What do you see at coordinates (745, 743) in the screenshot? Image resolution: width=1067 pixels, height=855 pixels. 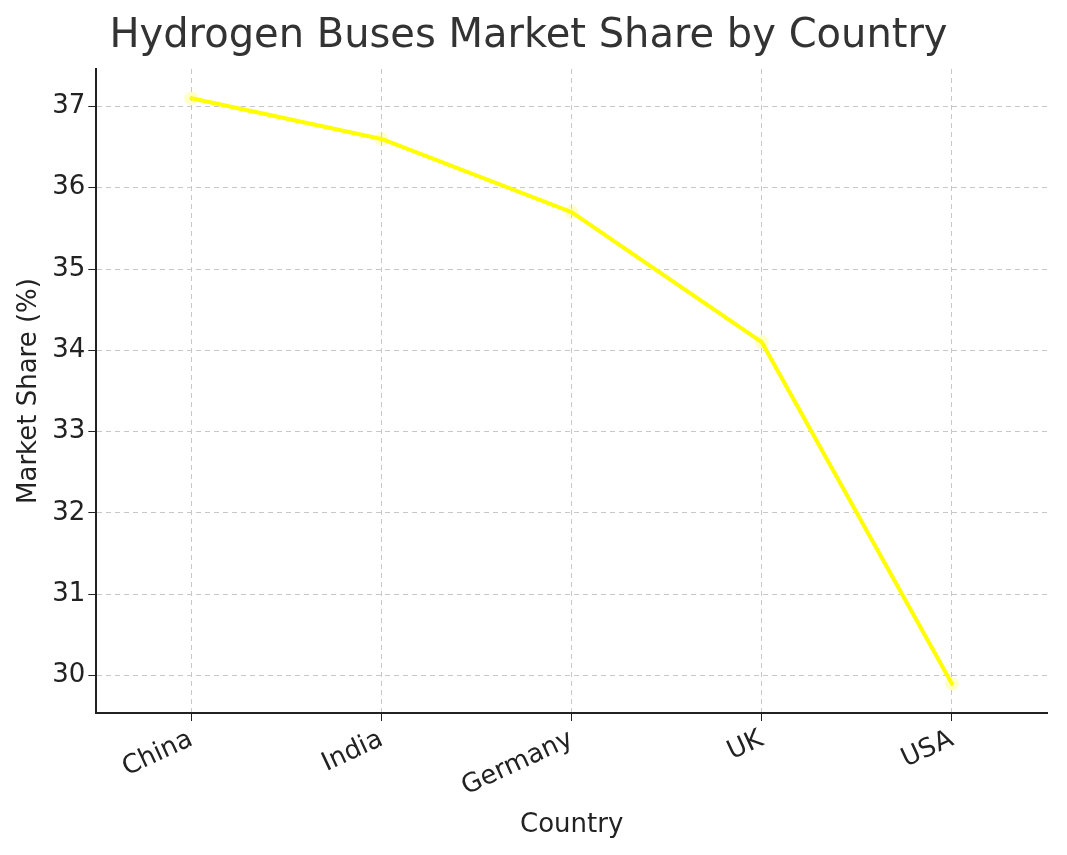 I see `x-tick-label: UK` at bounding box center [745, 743].